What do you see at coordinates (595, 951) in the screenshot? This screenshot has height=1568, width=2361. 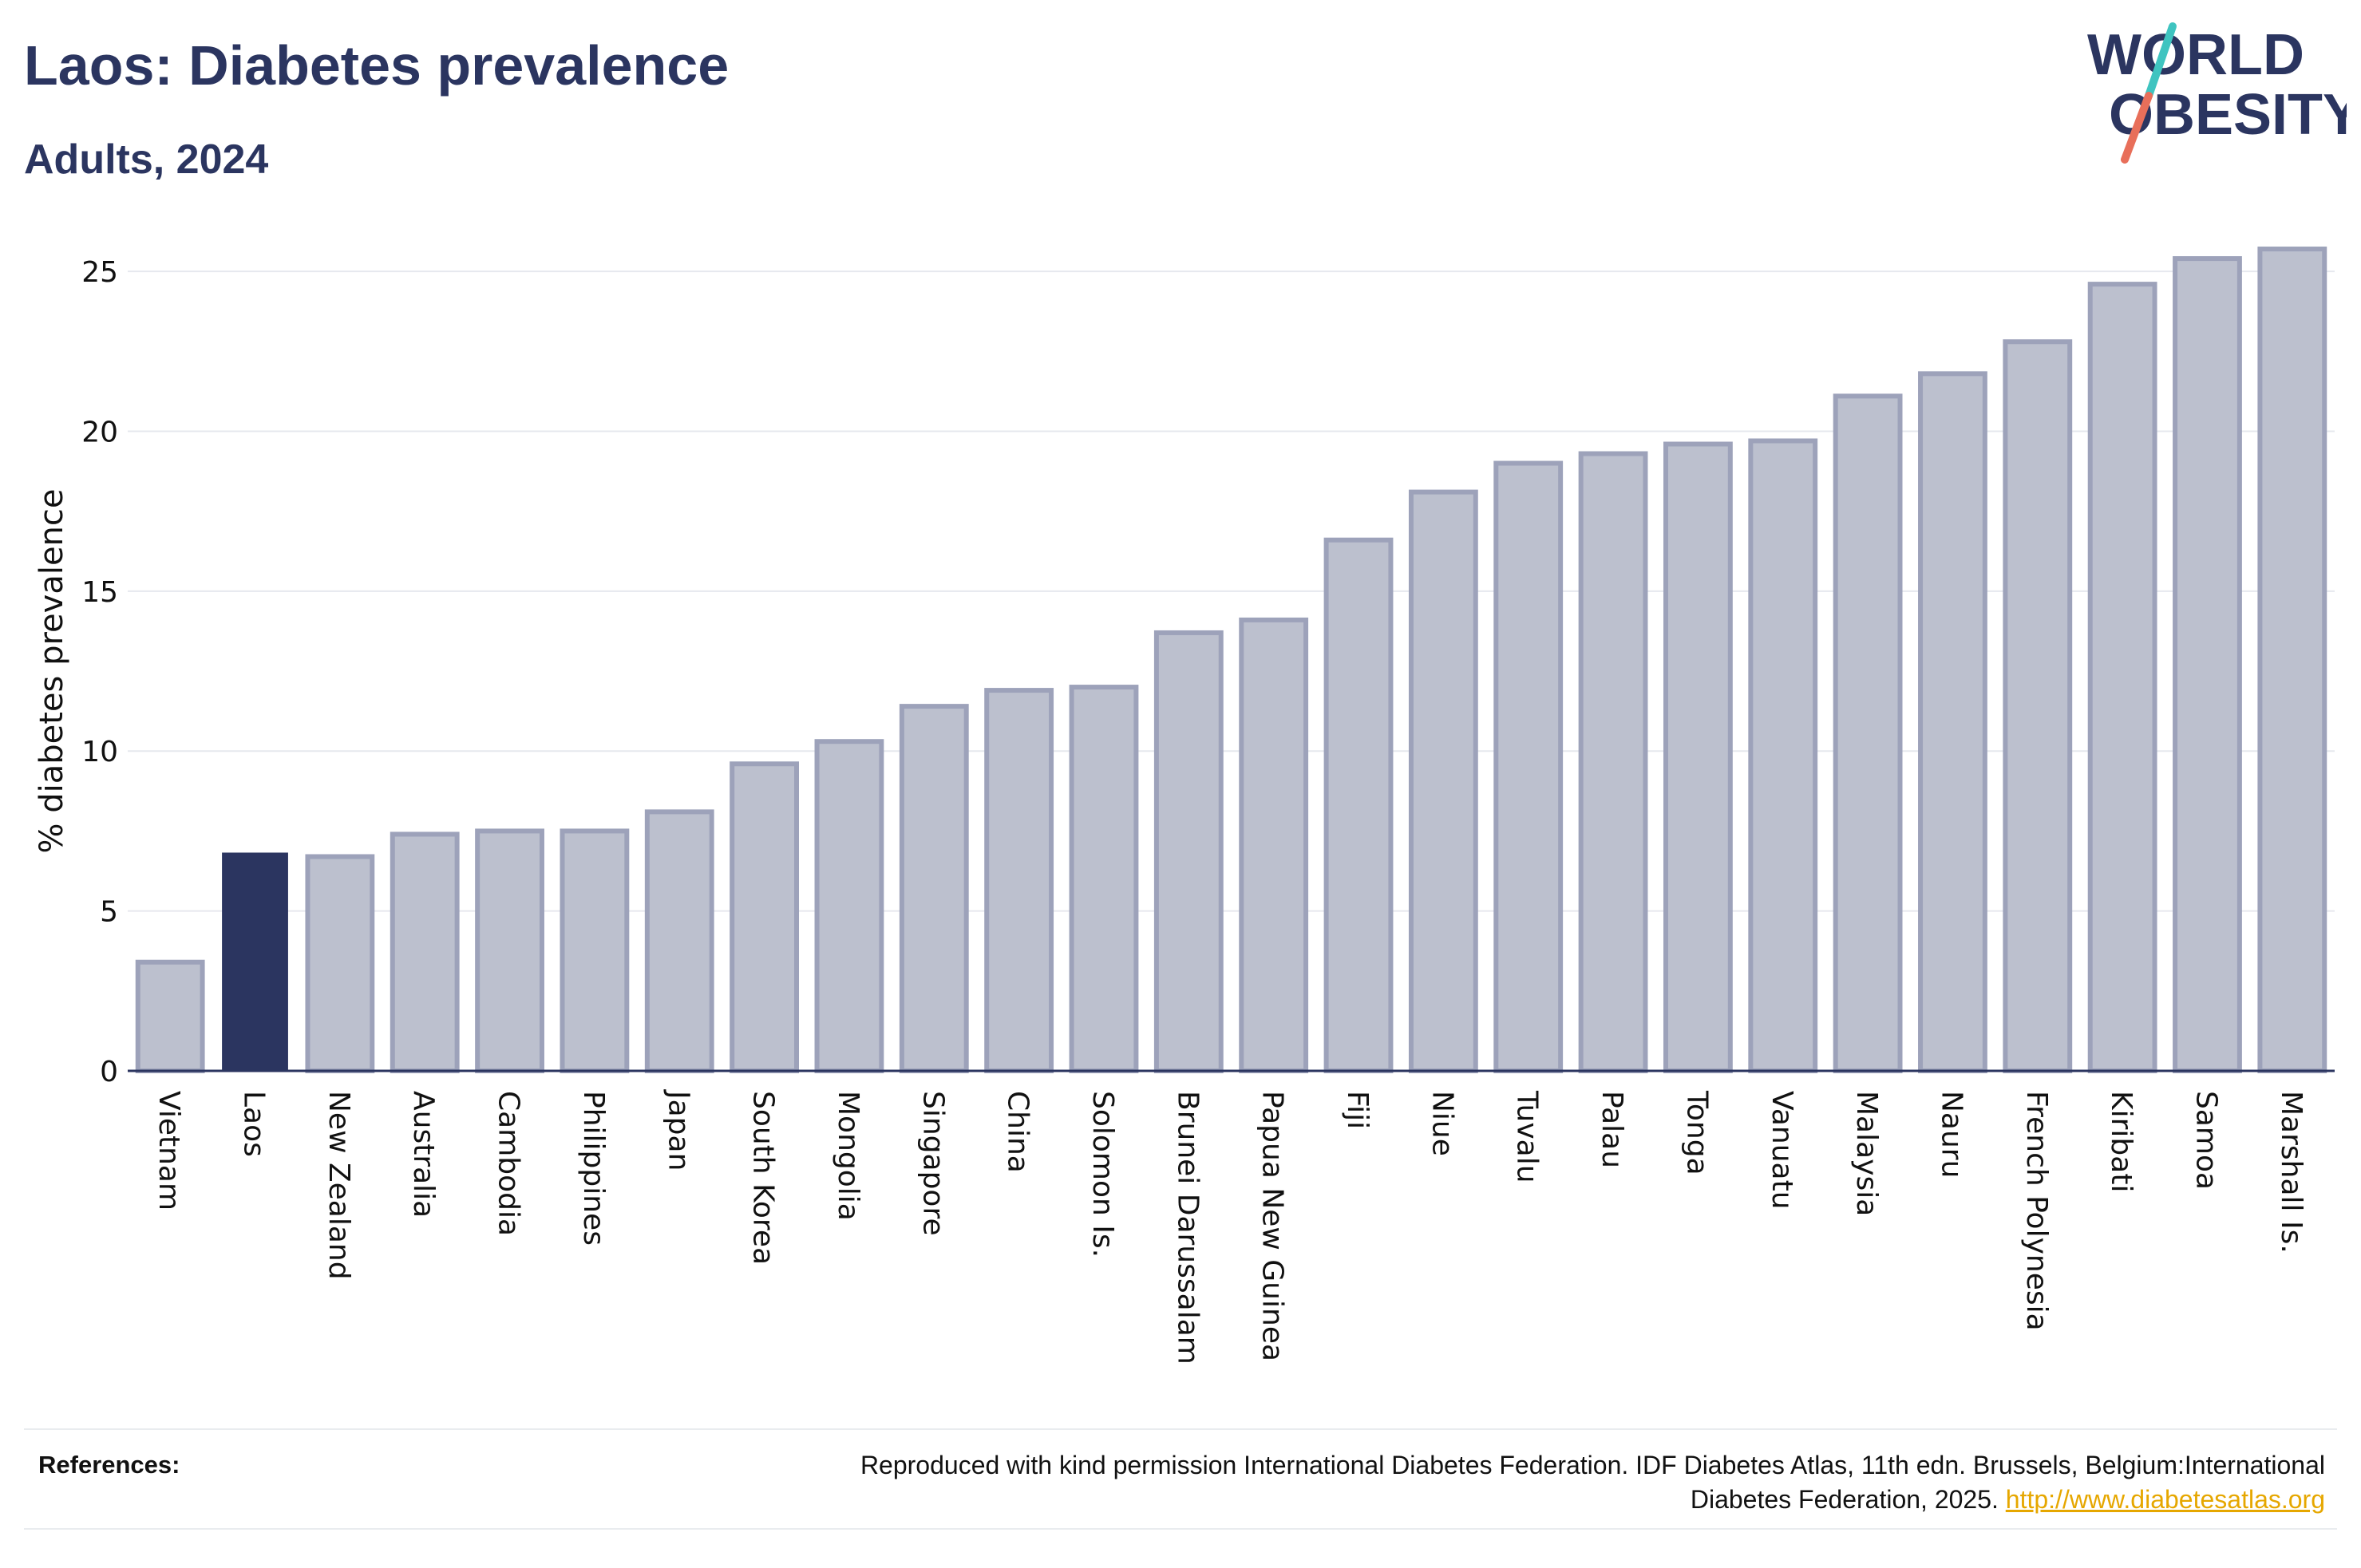 I see `bar-philippines` at bounding box center [595, 951].